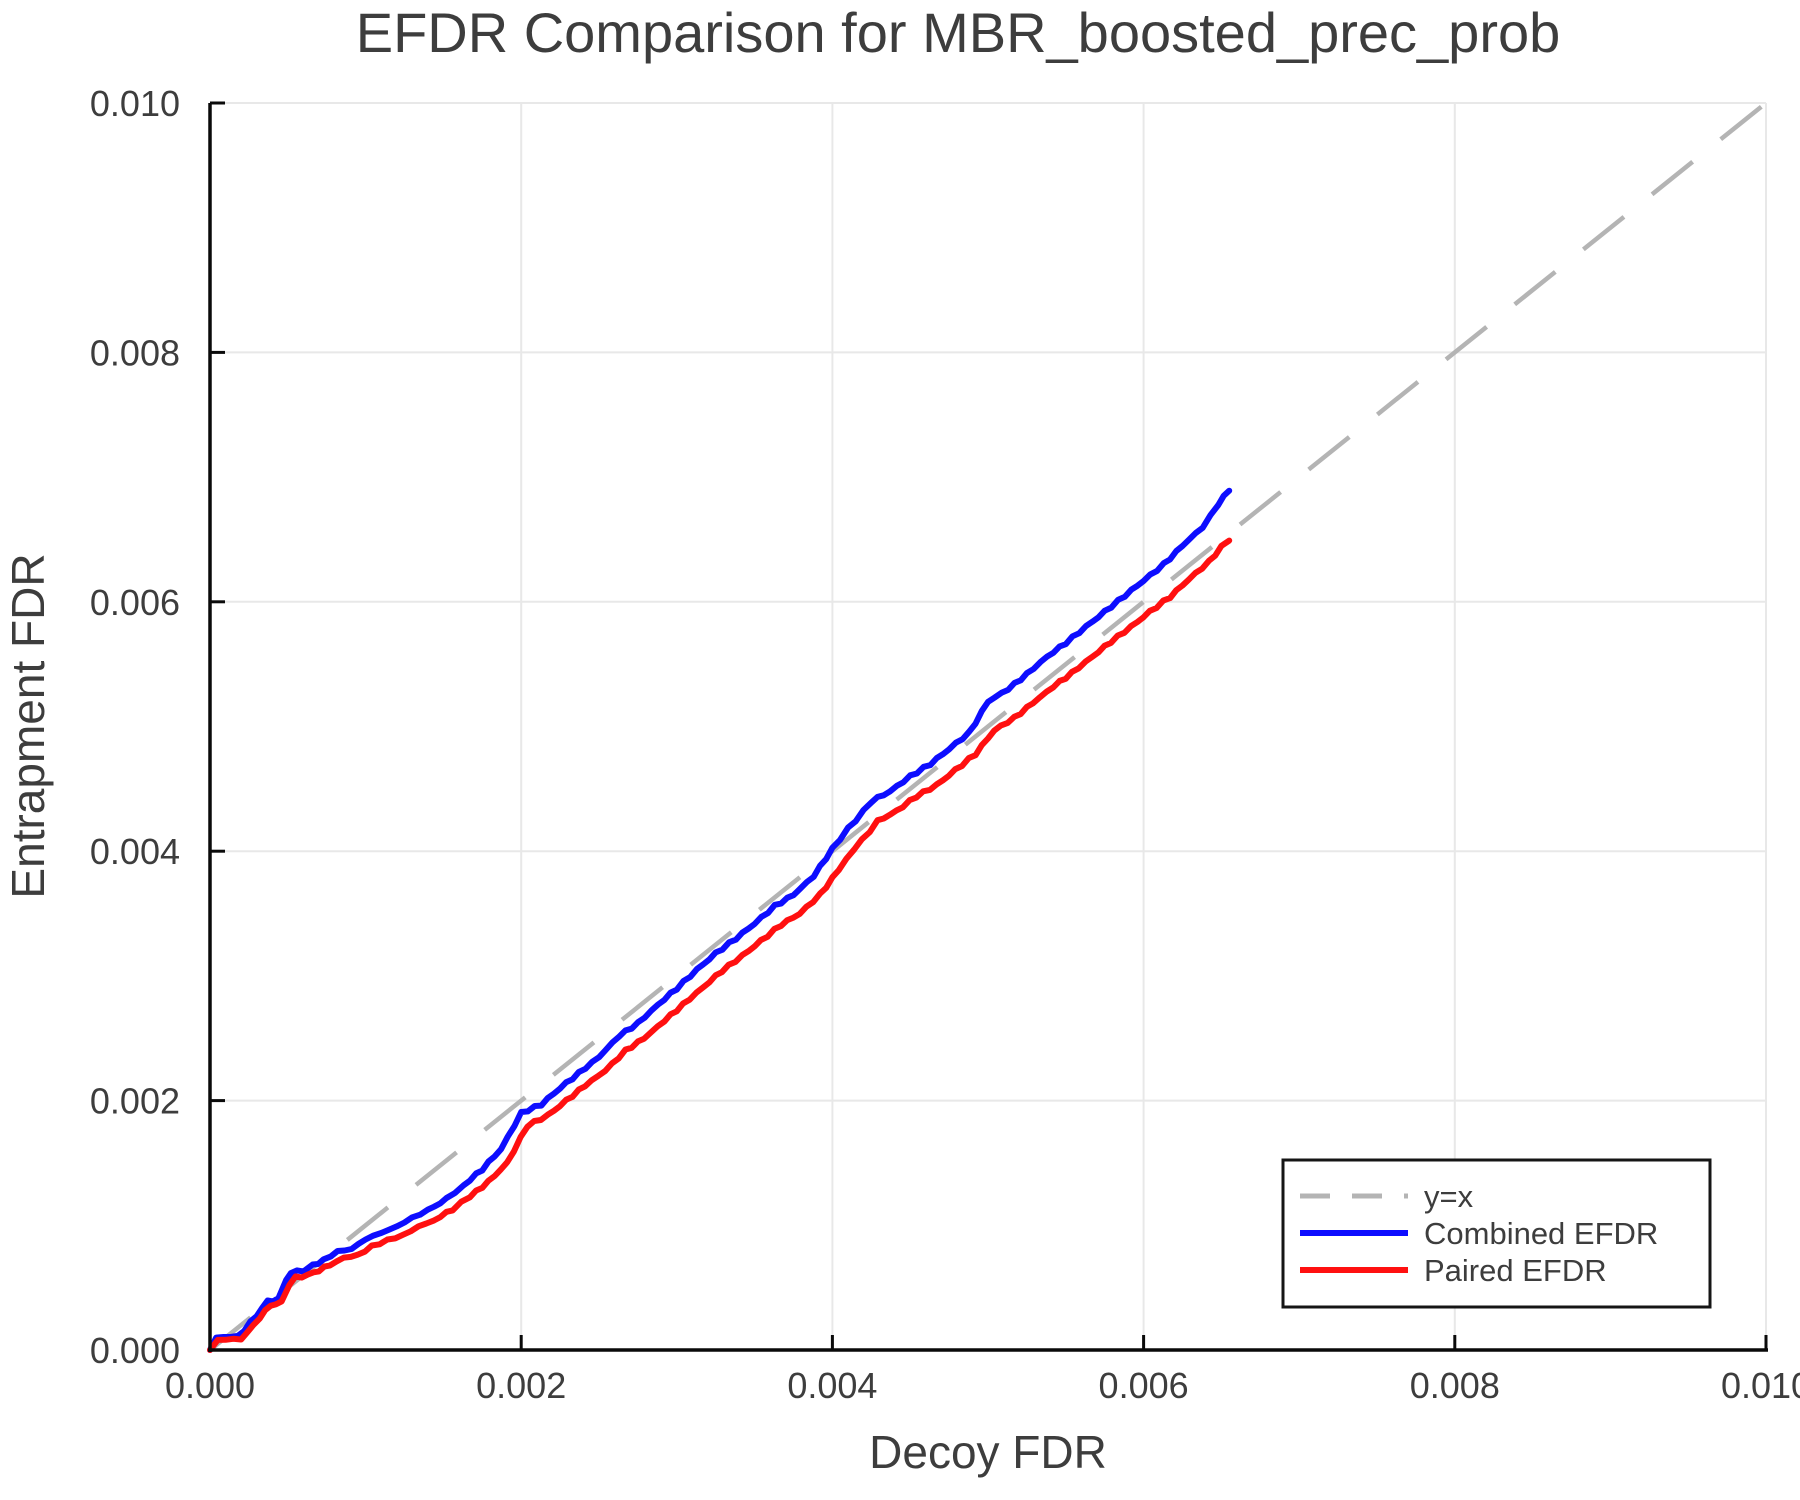 Image resolution: width=1800 pixels, height=1500 pixels. I want to click on y-tick-label: 0.000, so click(135, 1350).